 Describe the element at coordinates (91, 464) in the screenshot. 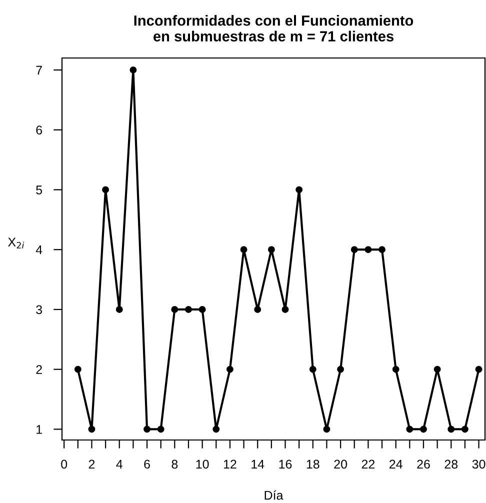

I see `x-tick-label: 2` at that location.